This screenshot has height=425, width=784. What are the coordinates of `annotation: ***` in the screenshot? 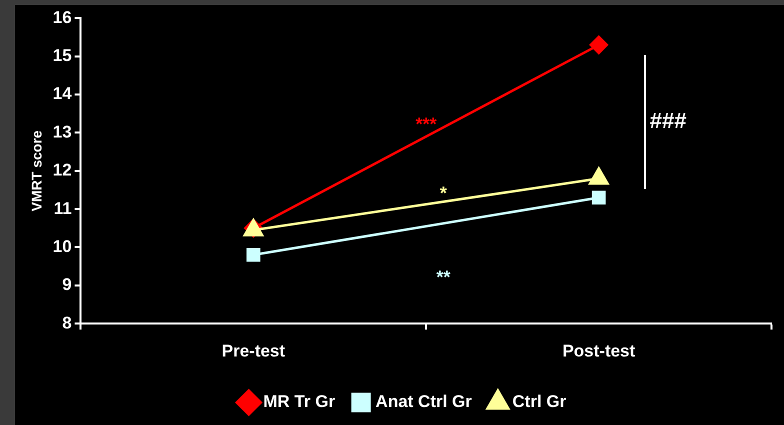 It's located at (426, 124).